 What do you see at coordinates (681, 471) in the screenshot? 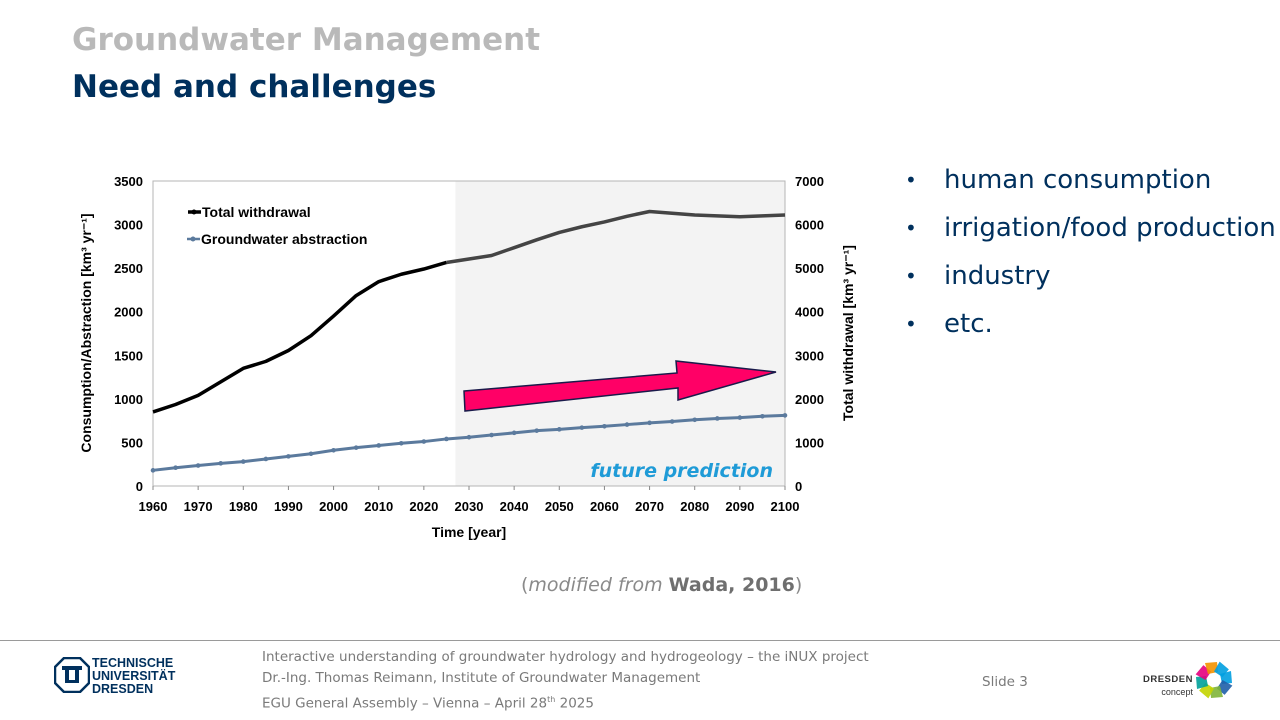
I see `future-prediction-label: future prediction` at bounding box center [681, 471].